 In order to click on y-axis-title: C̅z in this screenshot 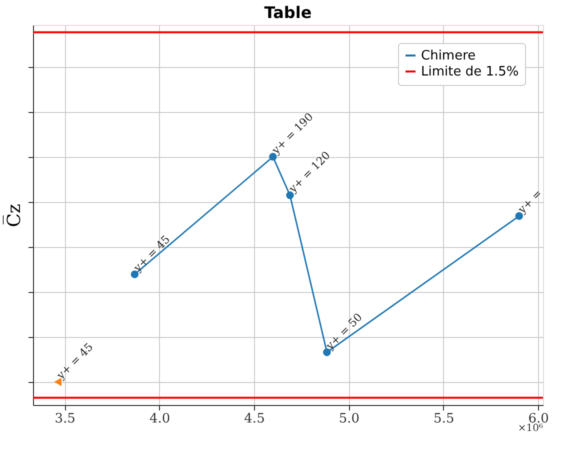, I will do `click(13, 216)`.